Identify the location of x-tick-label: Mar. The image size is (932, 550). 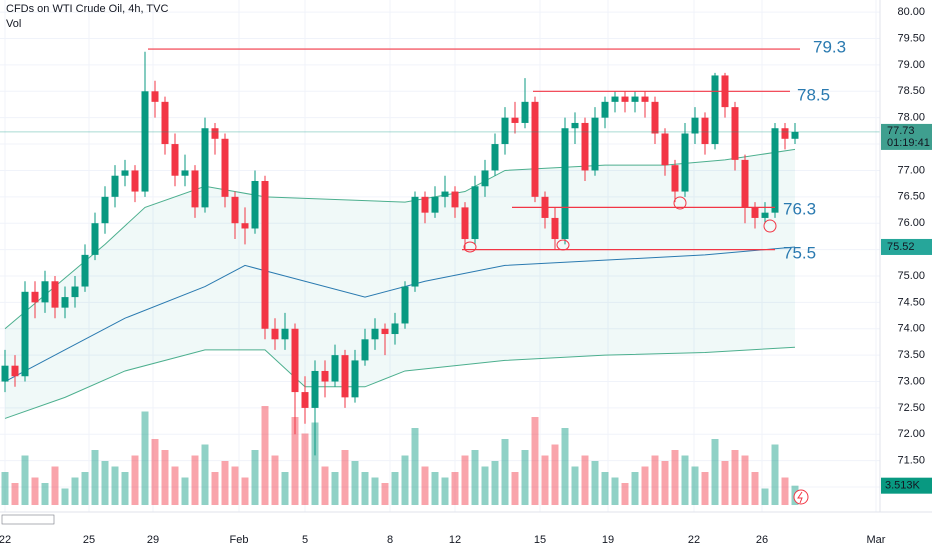
(876, 540).